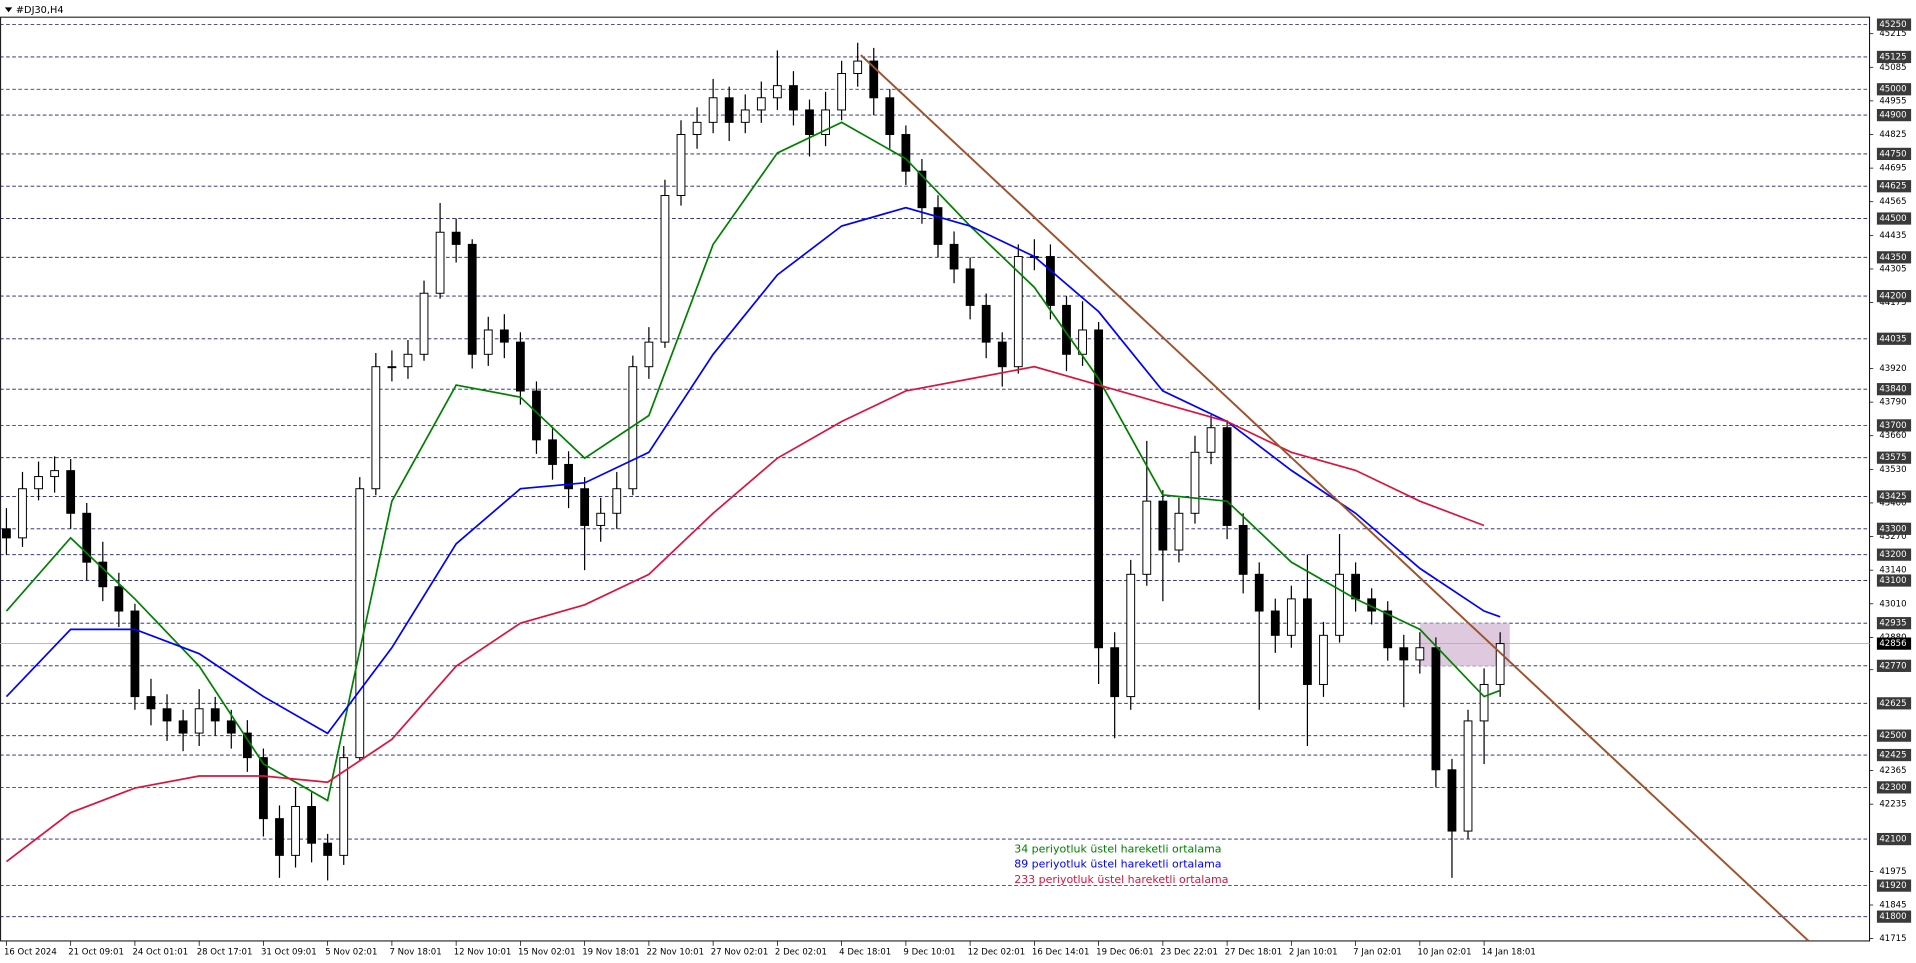 The height and width of the screenshot is (963, 1916). Describe the element at coordinates (1060, 952) in the screenshot. I see `x-tick-label: 16 Dec 14:01` at that location.